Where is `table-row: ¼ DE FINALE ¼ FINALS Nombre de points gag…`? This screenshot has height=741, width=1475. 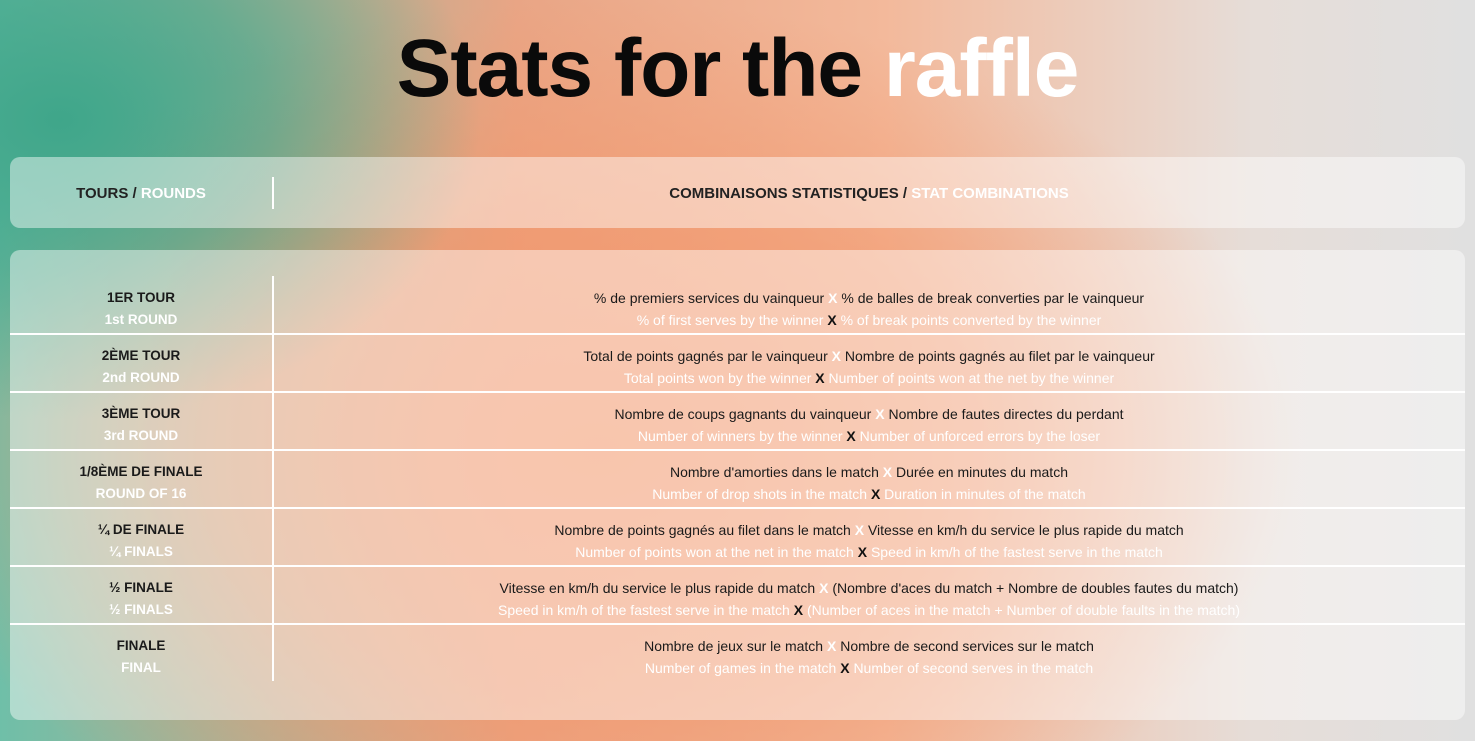 table-row: ¼ DE FINALE ¼ FINALS Nombre de points gag… is located at coordinates (737, 538).